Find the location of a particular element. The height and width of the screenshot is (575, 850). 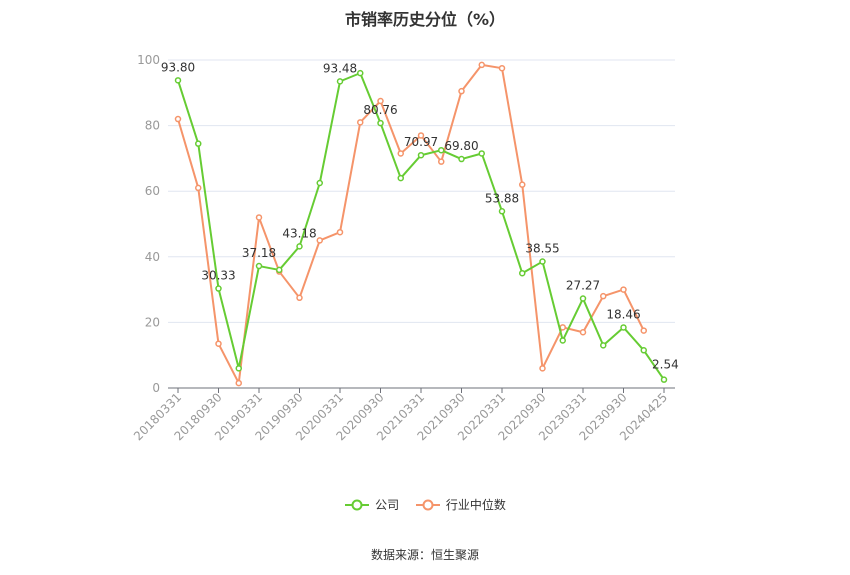

y-tick-label: 80 is located at coordinates (152, 126).